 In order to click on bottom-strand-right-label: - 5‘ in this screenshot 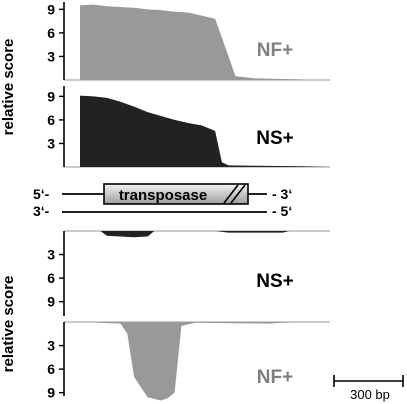, I will do `click(282, 211)`.